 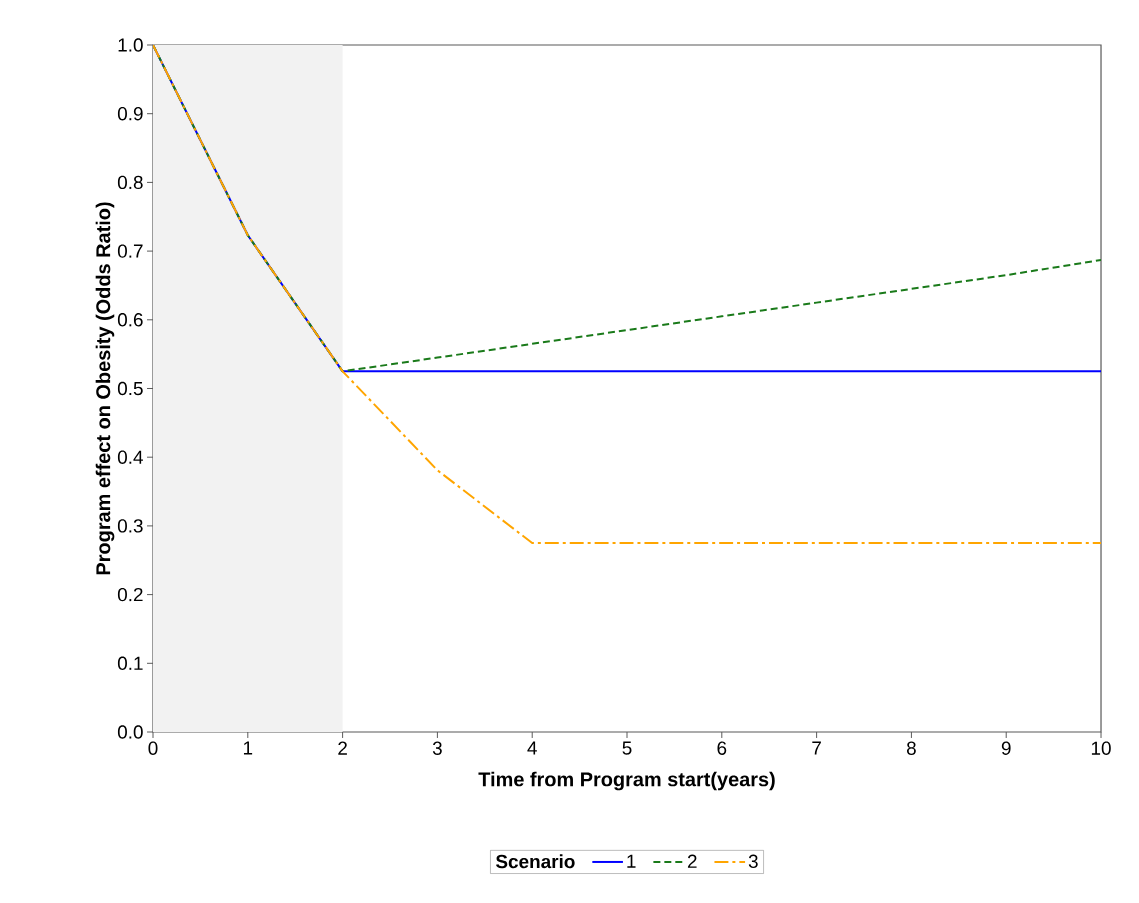 What do you see at coordinates (130, 45) in the screenshot?
I see `y-tick-label: 1.0` at bounding box center [130, 45].